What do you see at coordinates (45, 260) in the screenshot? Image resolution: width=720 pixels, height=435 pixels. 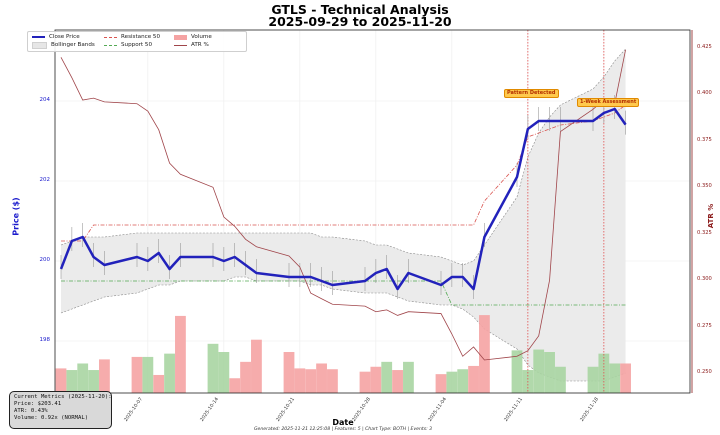 I see `y-tick-label: 200` at bounding box center [45, 260].